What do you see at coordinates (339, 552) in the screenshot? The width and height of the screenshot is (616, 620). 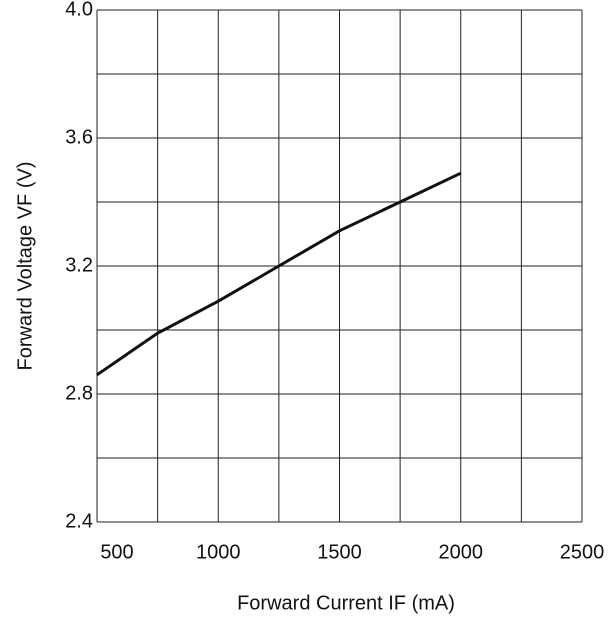 I see `x-tick-label: 1500` at bounding box center [339, 552].